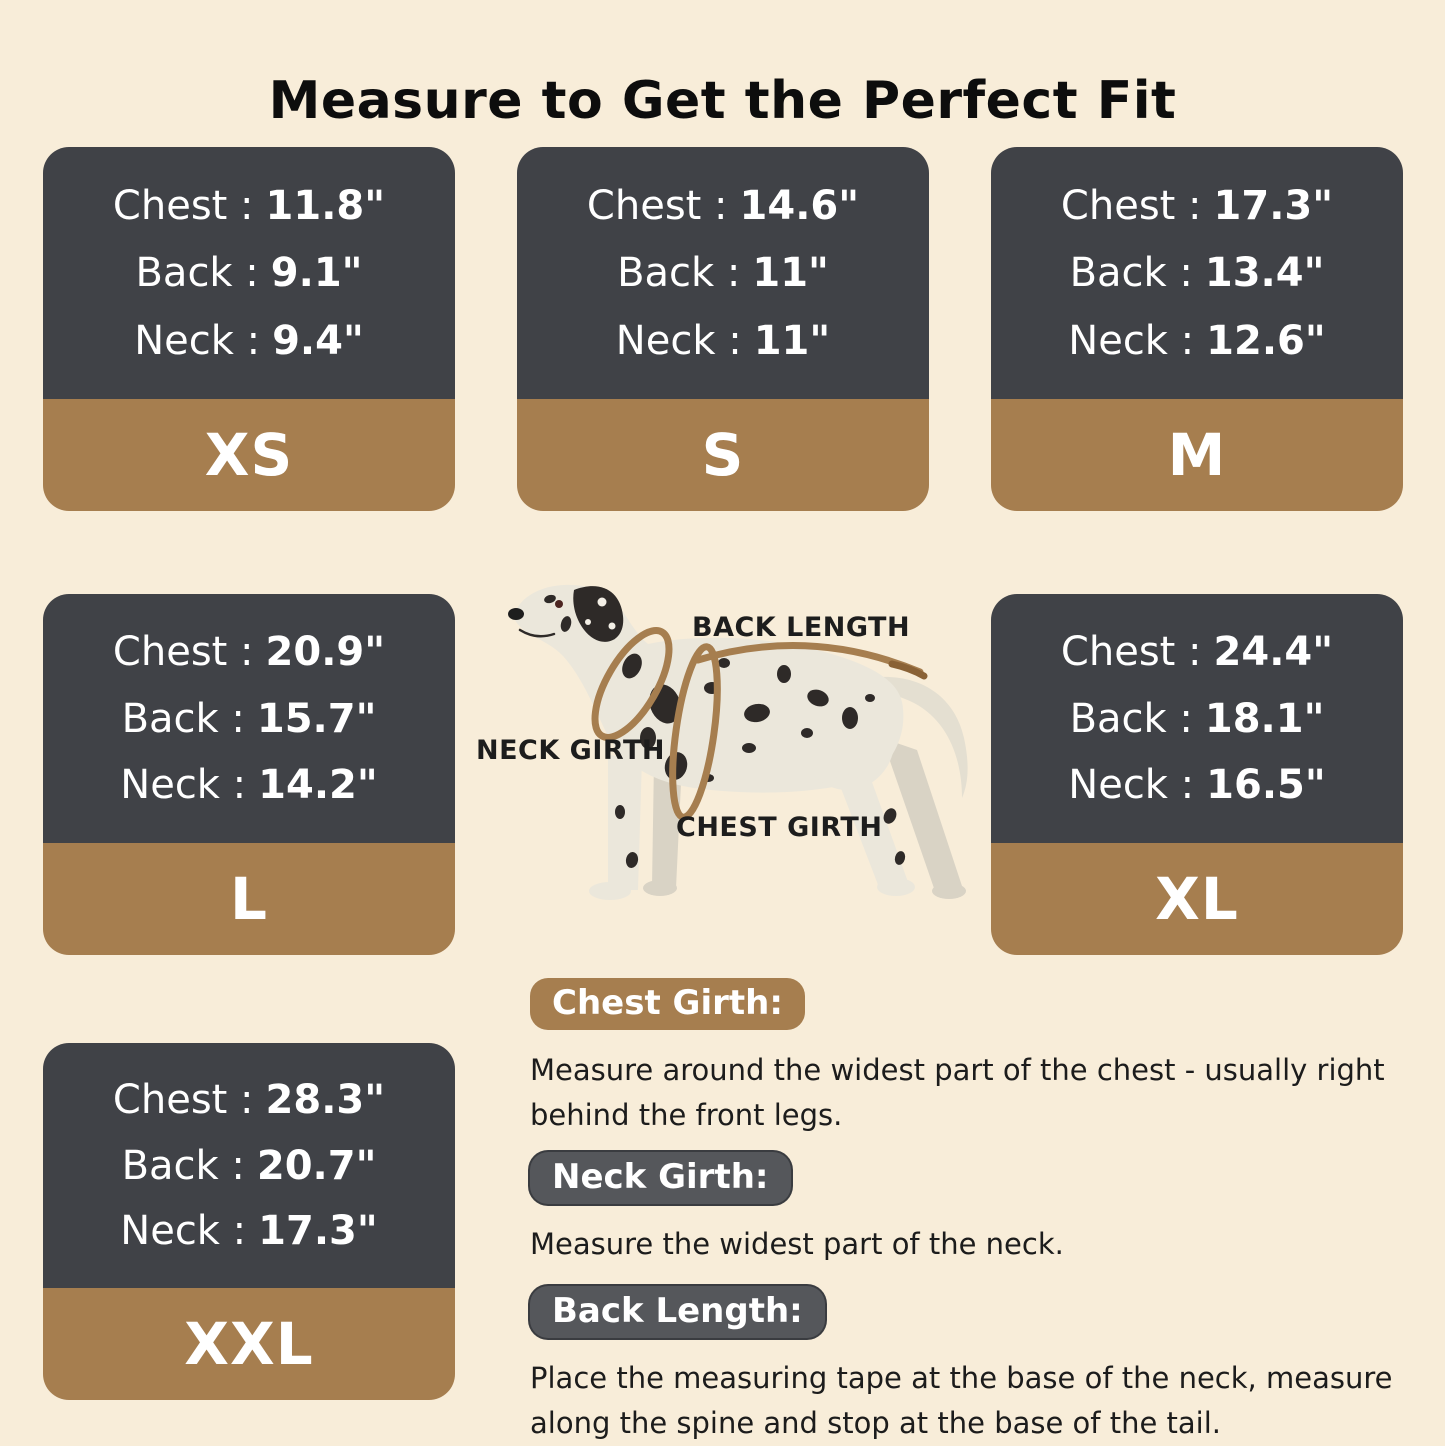  What do you see at coordinates (316, 273) in the screenshot?
I see `measurement-value: 9.1"` at bounding box center [316, 273].